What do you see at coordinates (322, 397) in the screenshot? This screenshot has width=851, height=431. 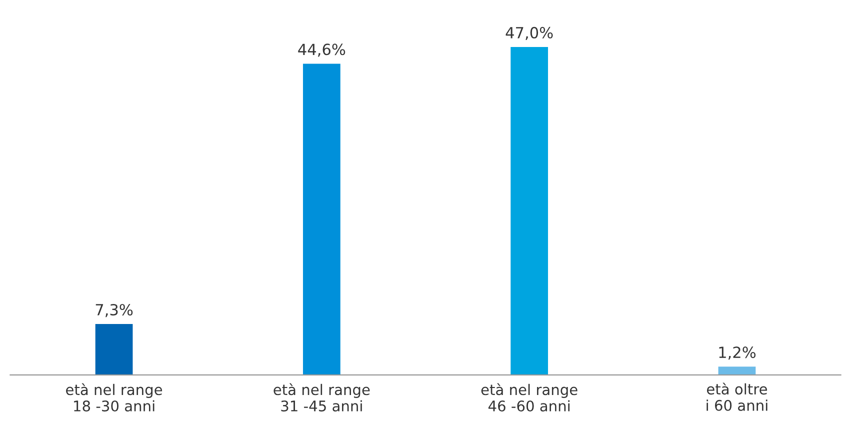 I see `x-tick-label: età nel range 31 -45 anni` at bounding box center [322, 397].